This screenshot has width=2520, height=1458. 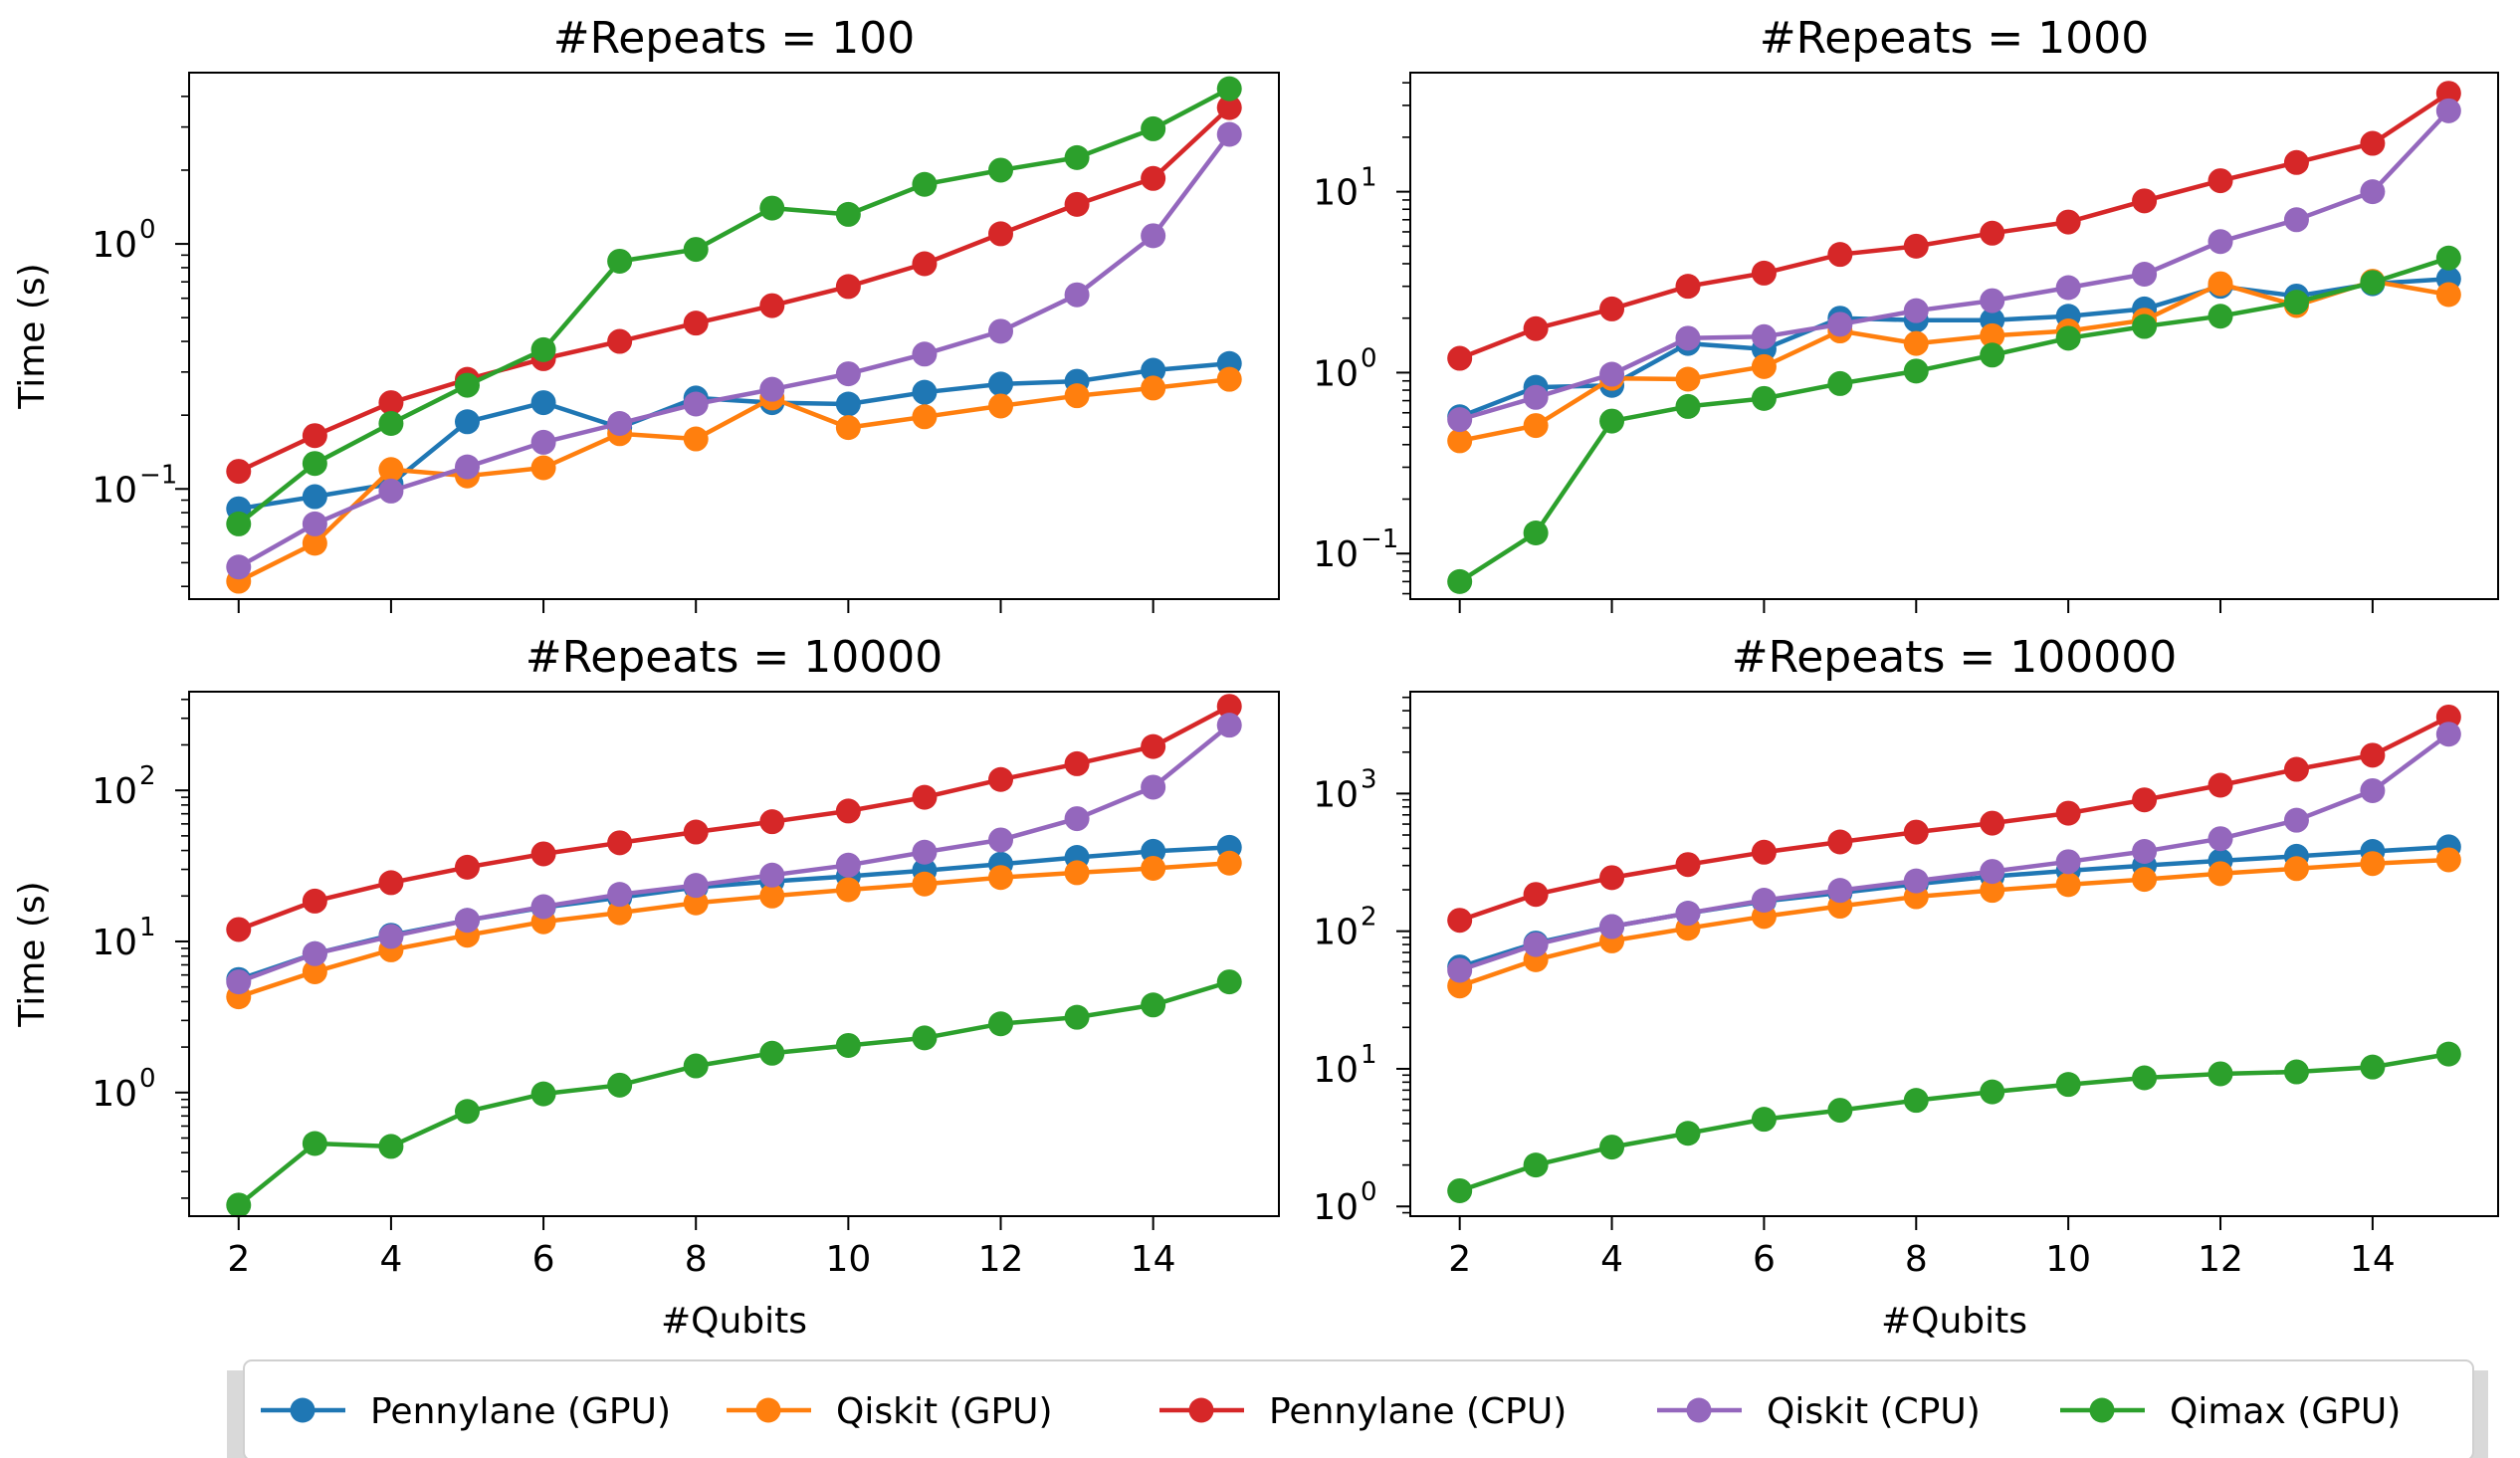 What do you see at coordinates (944, 1411) in the screenshot?
I see `legend-label-qiskit-gpu: Qiskit (GPU)` at bounding box center [944, 1411].